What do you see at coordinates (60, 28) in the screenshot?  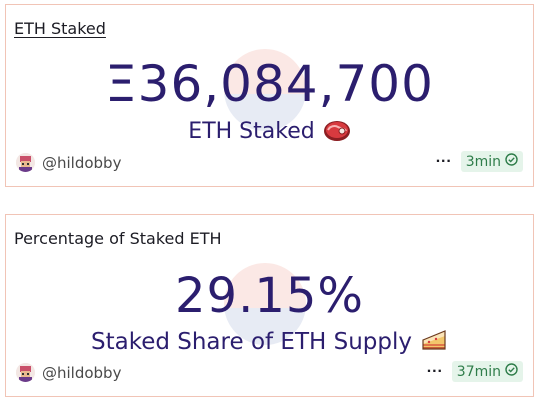 I see `card-title-link: ETH Staked` at bounding box center [60, 28].